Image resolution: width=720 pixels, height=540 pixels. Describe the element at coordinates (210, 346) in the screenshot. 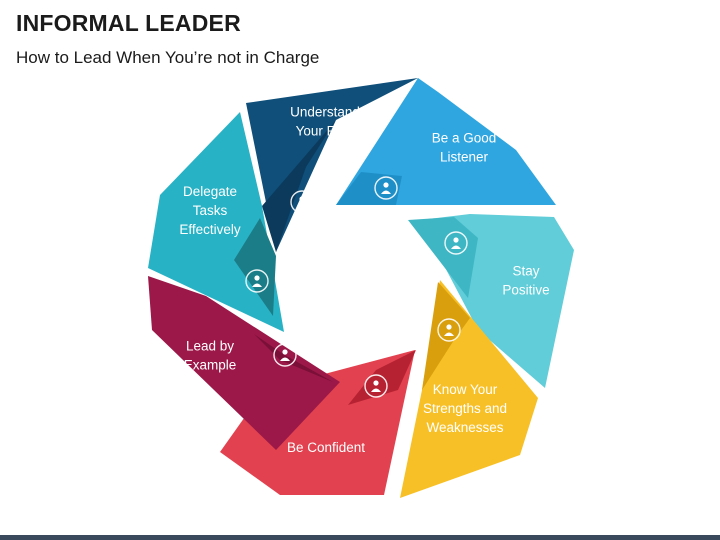

I see `segment-label-lead-by-example: Lead by` at that location.